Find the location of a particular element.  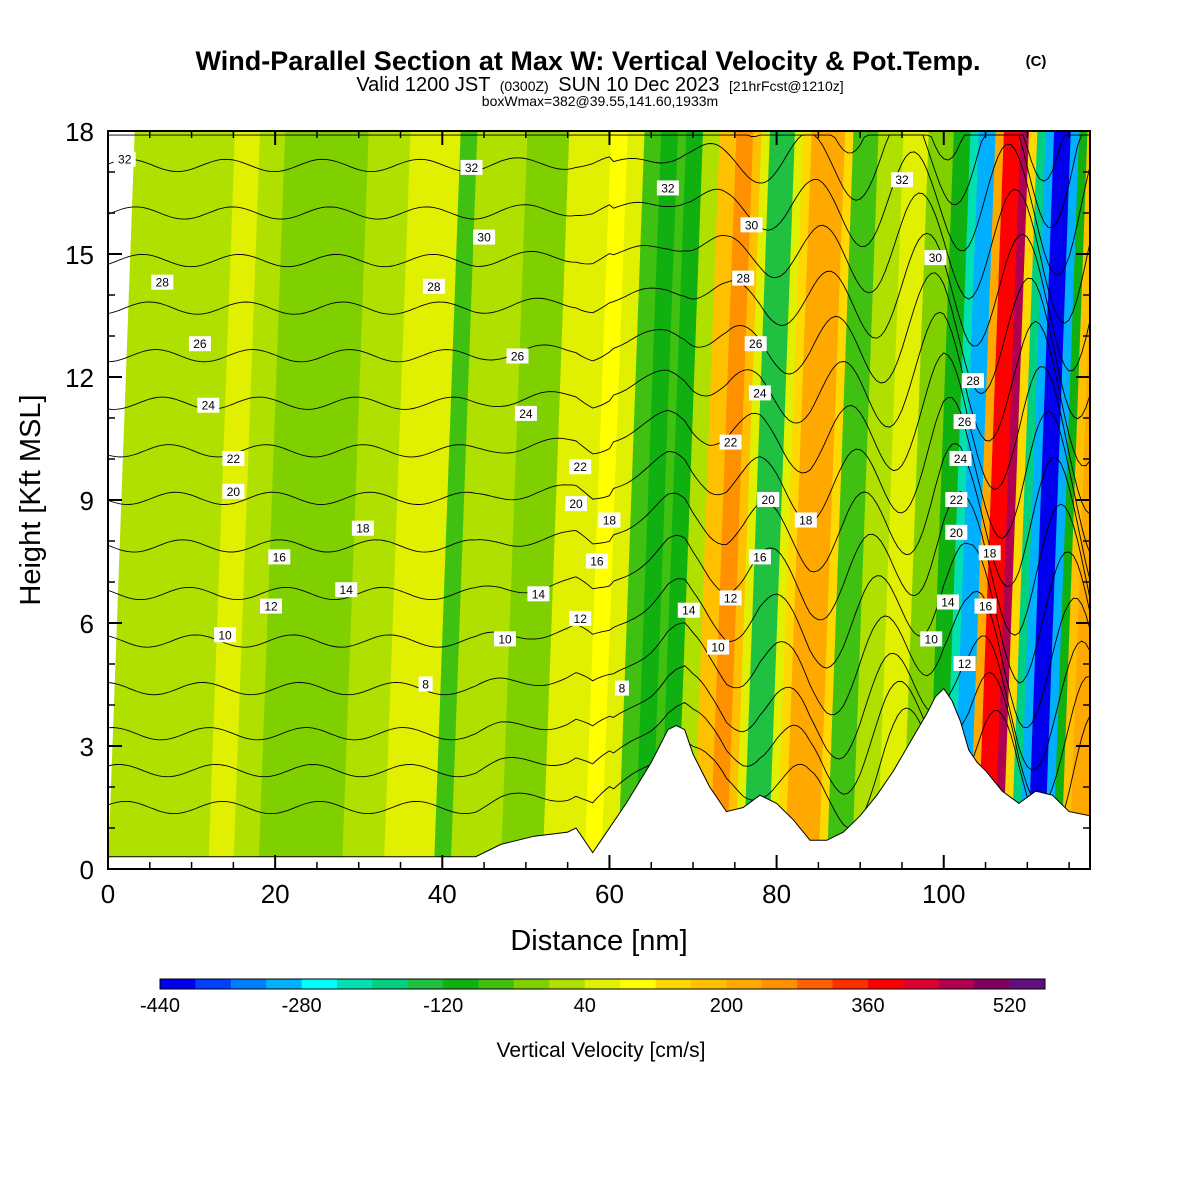

subtitle-utc-time: (0300Z) is located at coordinates (524, 86).